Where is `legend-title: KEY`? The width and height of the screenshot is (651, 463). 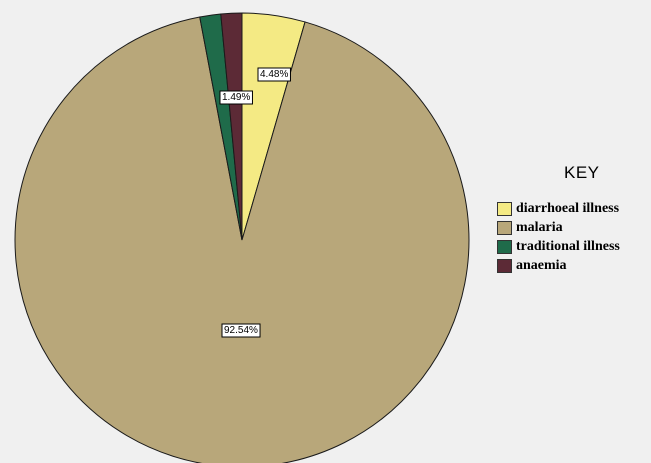 legend-title: KEY is located at coordinates (582, 172).